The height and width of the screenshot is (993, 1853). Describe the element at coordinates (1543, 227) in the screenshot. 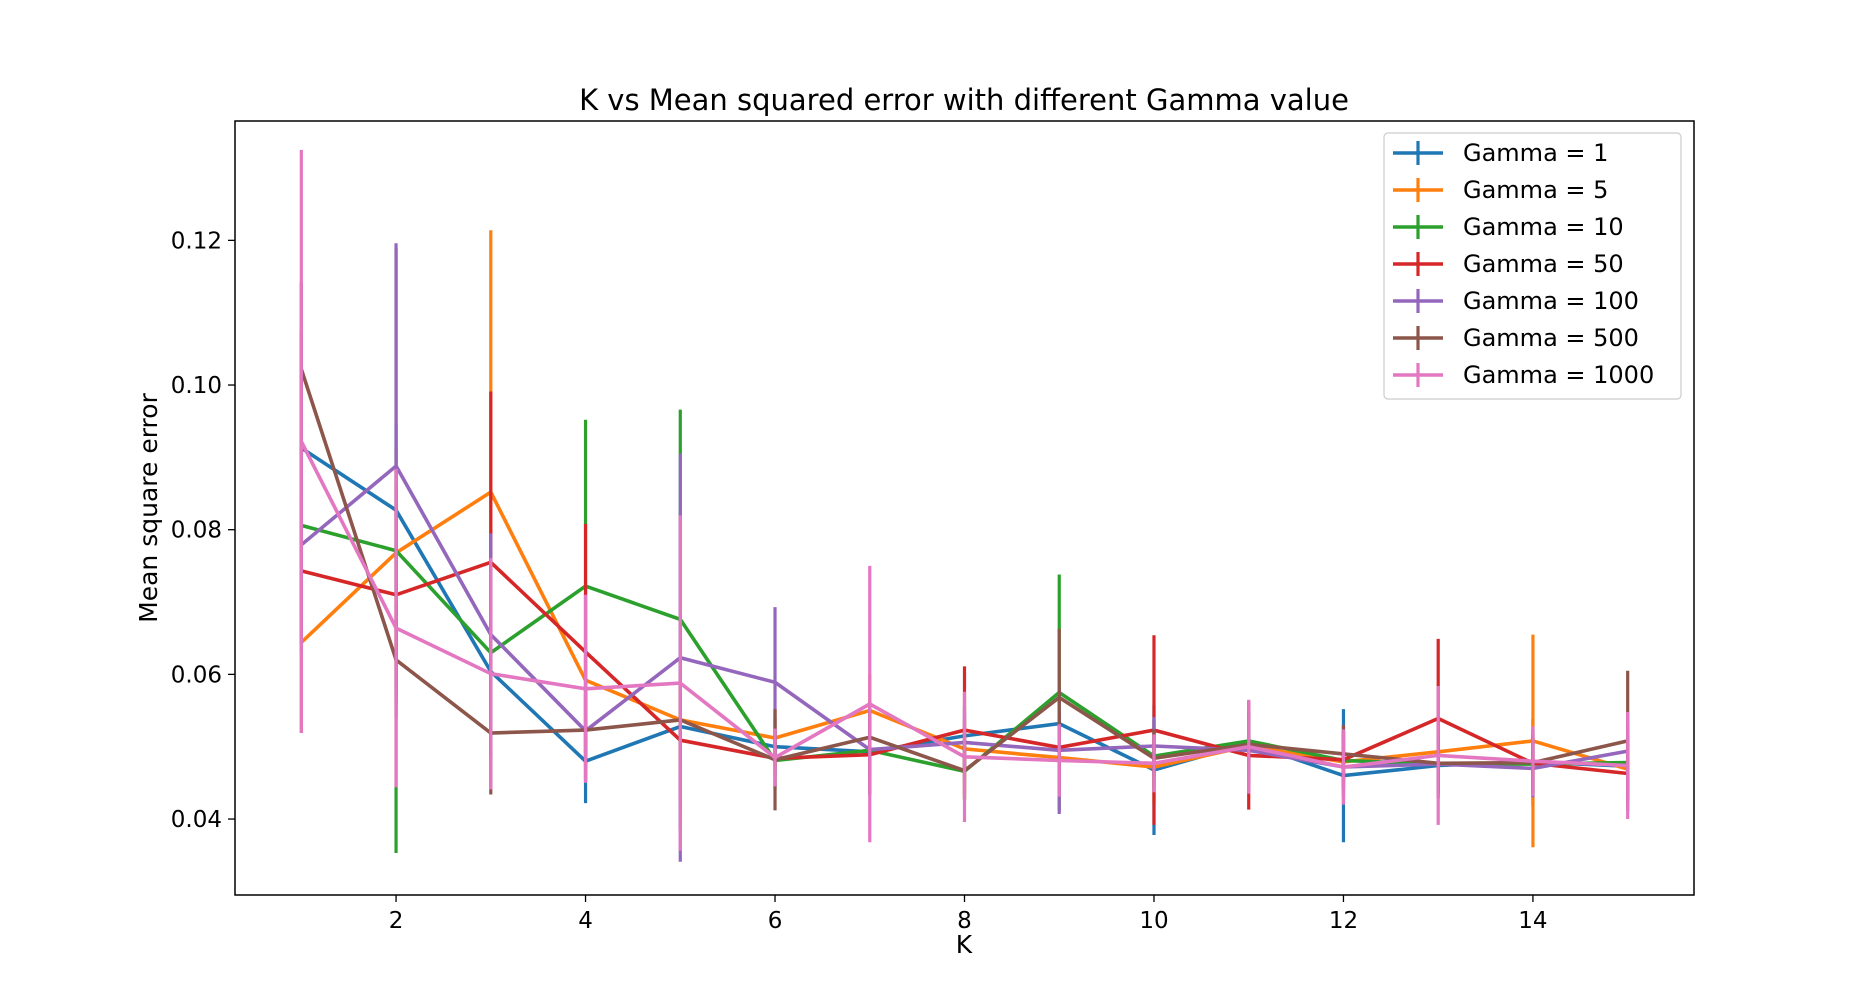

I see `legend-label: Gamma = 10` at that location.